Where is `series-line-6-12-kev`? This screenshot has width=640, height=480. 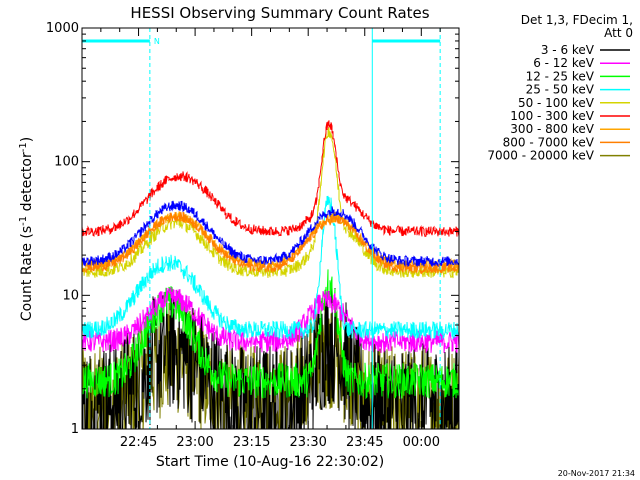
series-line-6-12-kev is located at coordinates (270, 320).